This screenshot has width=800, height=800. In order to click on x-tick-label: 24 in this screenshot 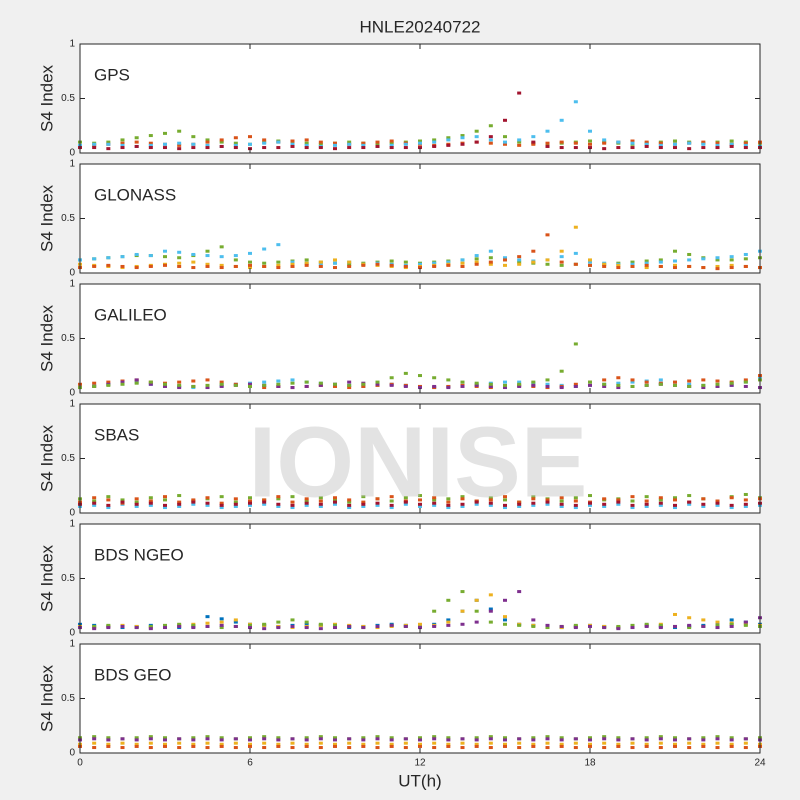, I will do `click(760, 763)`.